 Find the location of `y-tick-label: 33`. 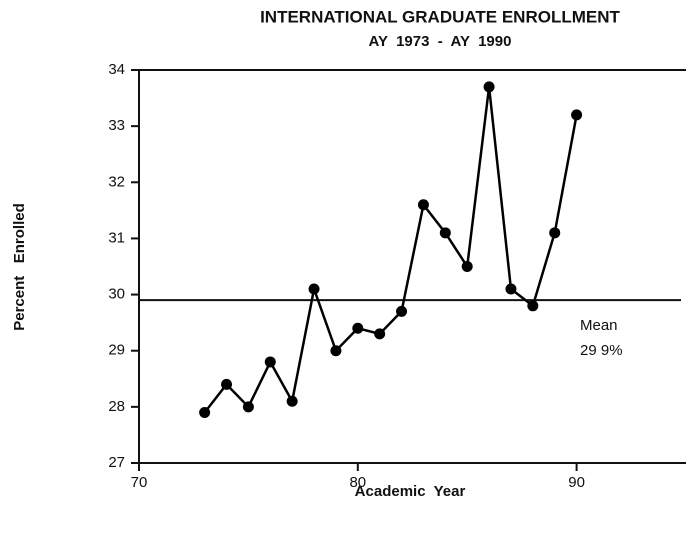

y-tick-label: 33 is located at coordinates (116, 125).